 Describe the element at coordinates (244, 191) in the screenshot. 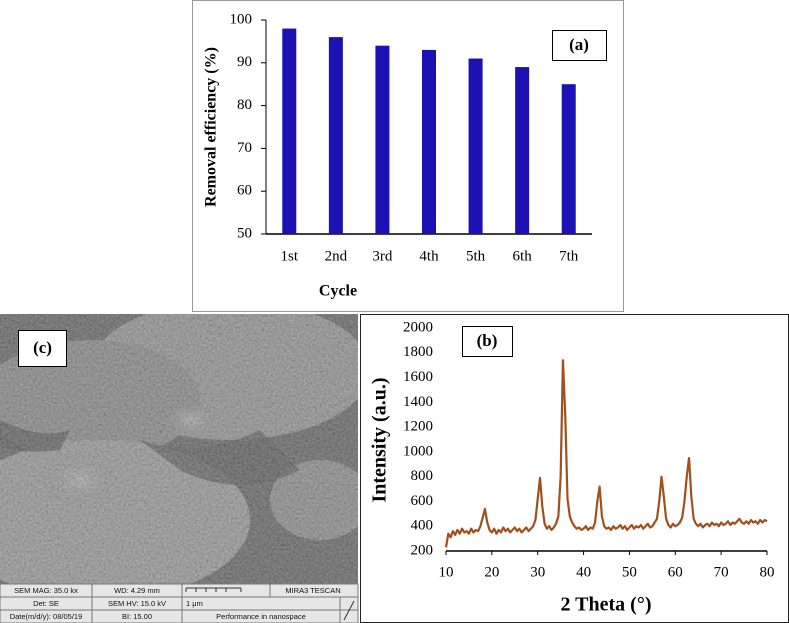

I see `y-tick-label: 60` at that location.